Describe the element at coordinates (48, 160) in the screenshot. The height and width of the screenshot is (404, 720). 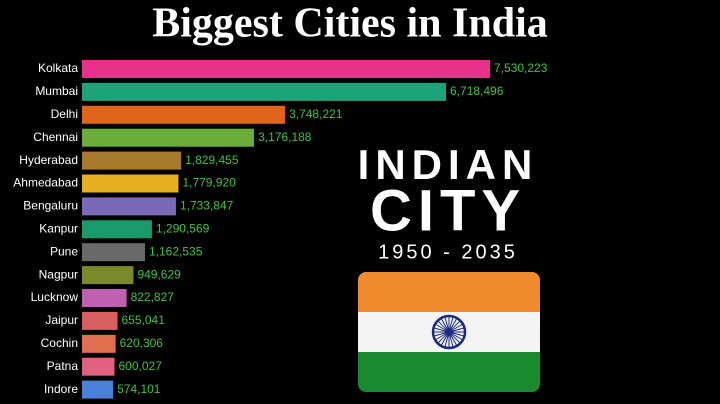
I see `y-tick-label: Hyderabad` at that location.